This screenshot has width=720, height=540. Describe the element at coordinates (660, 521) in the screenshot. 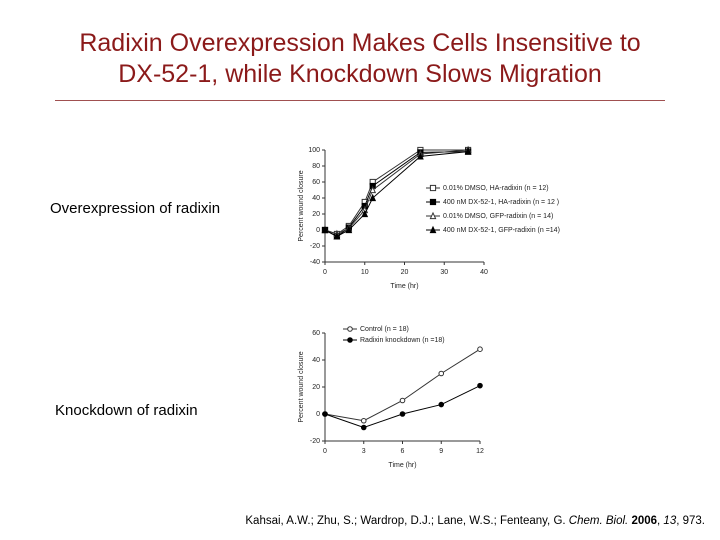

I see `citation-sep: ,` at that location.